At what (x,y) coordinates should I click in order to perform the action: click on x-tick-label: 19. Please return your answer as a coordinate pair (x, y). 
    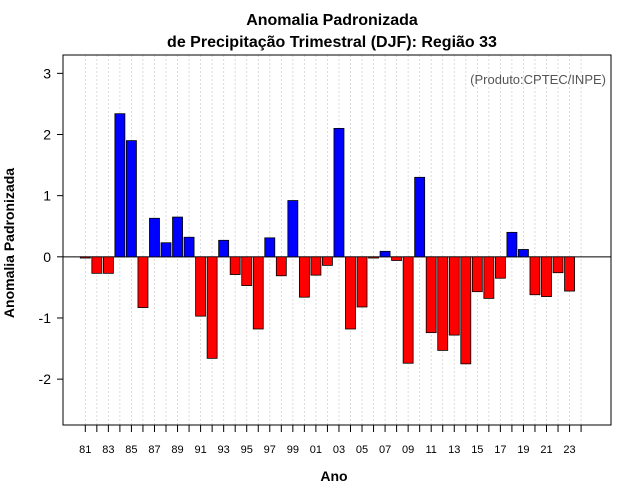
    Looking at the image, I should click on (523, 450).